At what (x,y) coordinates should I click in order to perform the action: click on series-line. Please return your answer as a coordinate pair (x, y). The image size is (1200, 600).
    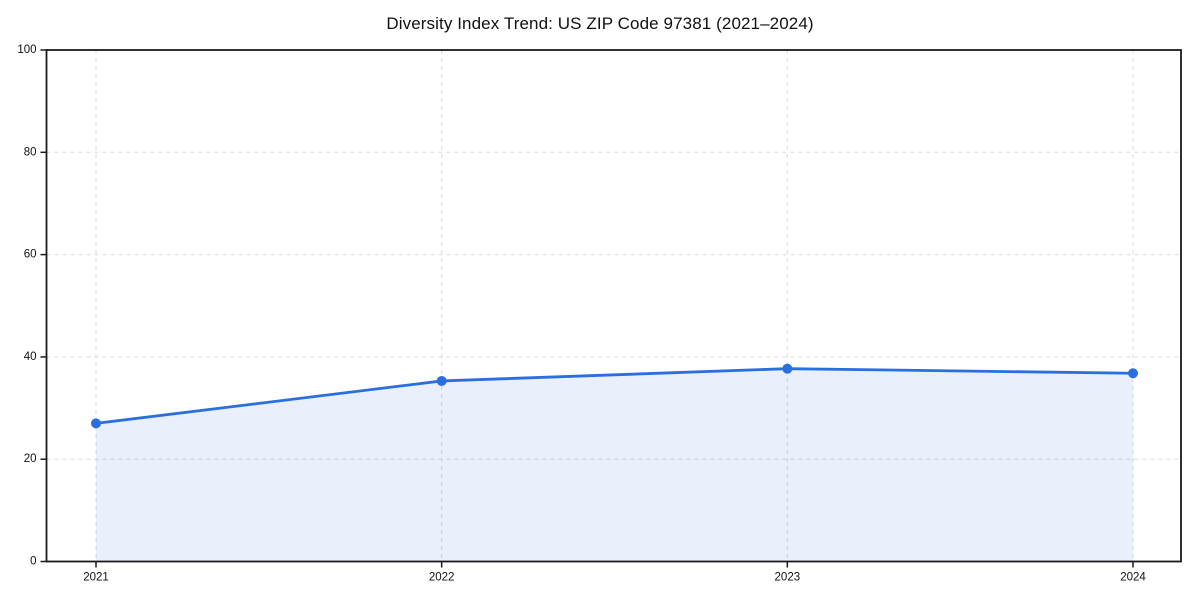
    Looking at the image, I should click on (614, 396).